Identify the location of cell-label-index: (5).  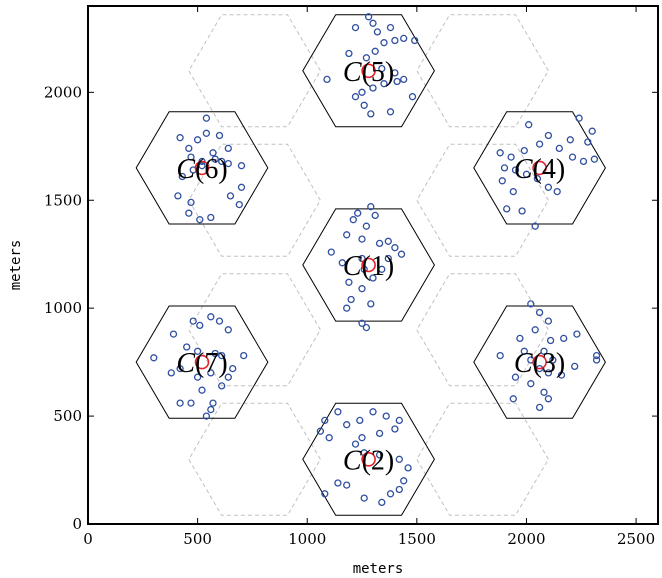
(378, 72).